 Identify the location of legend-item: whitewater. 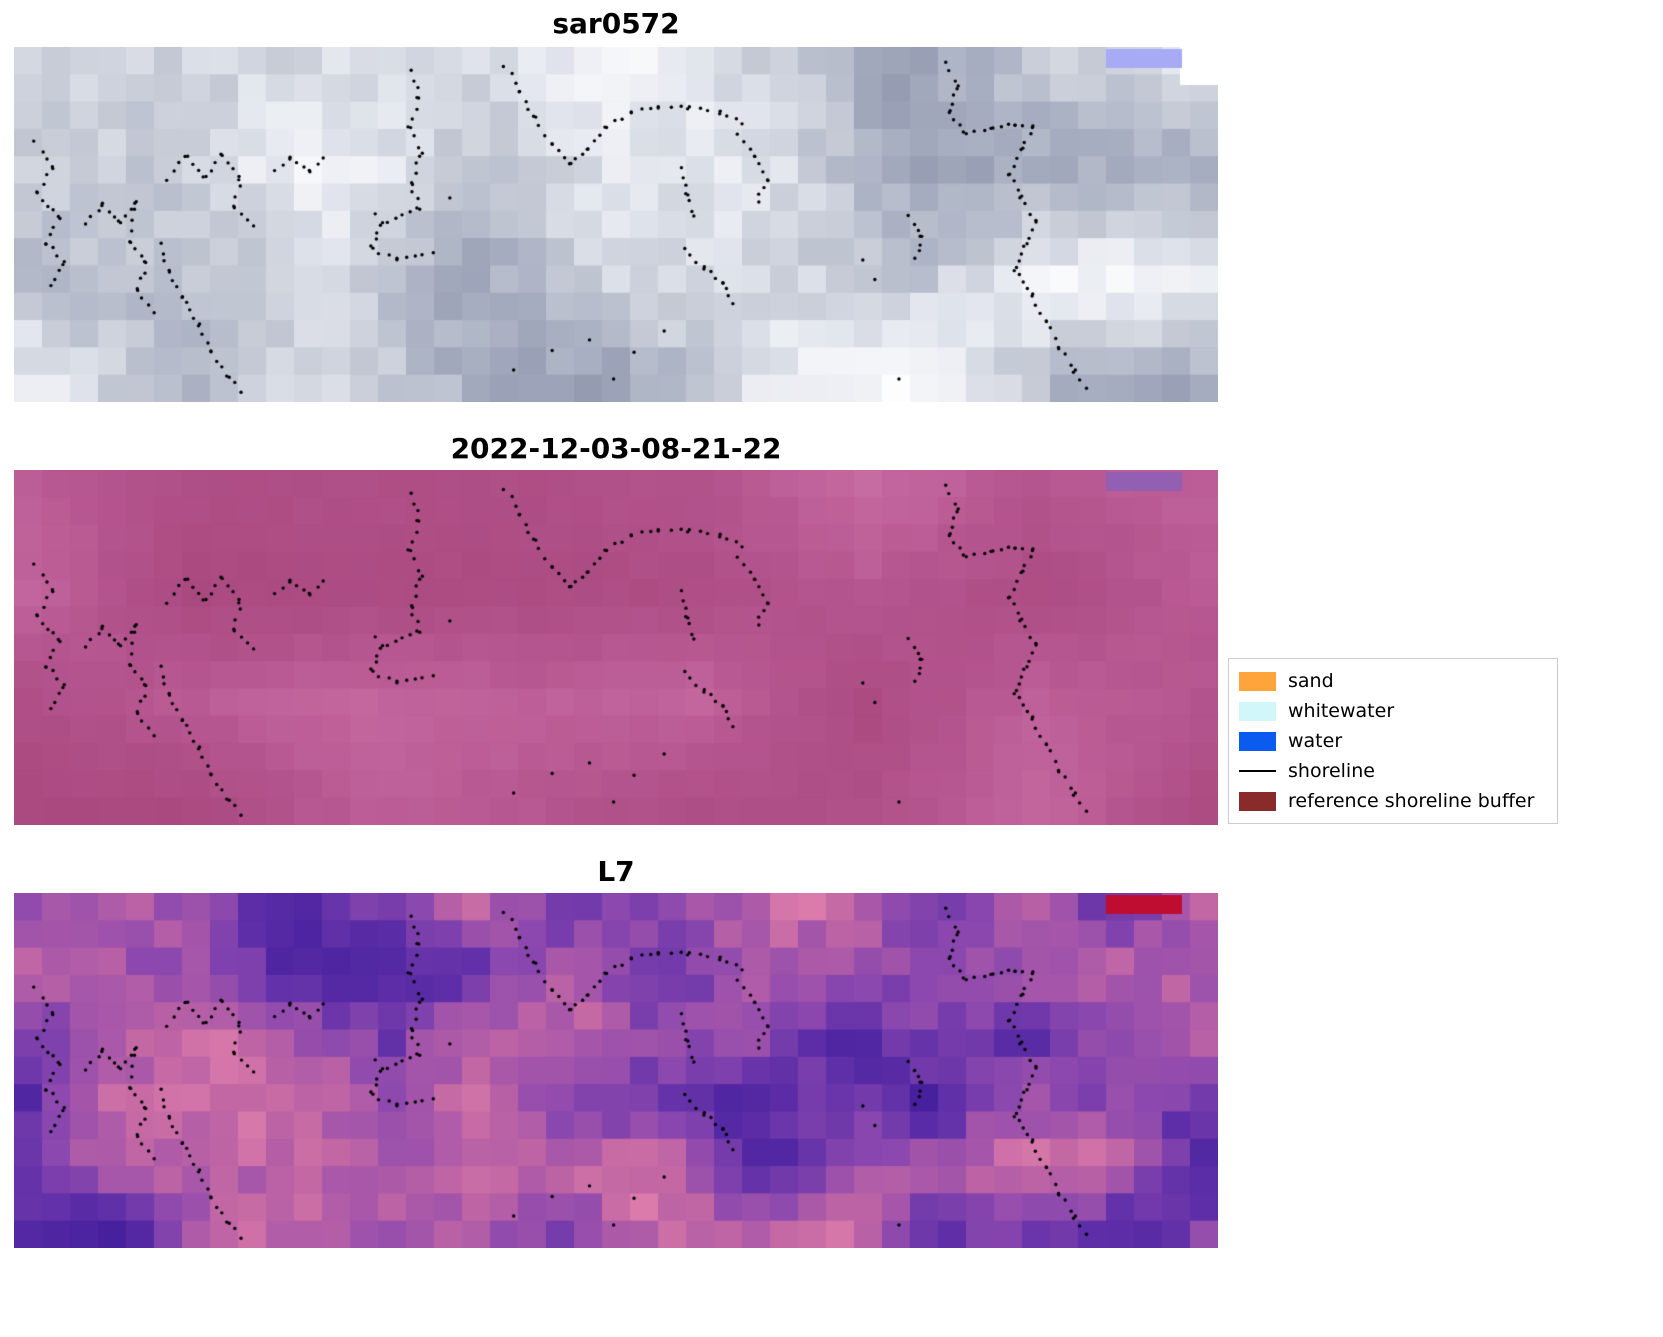
(1393, 711).